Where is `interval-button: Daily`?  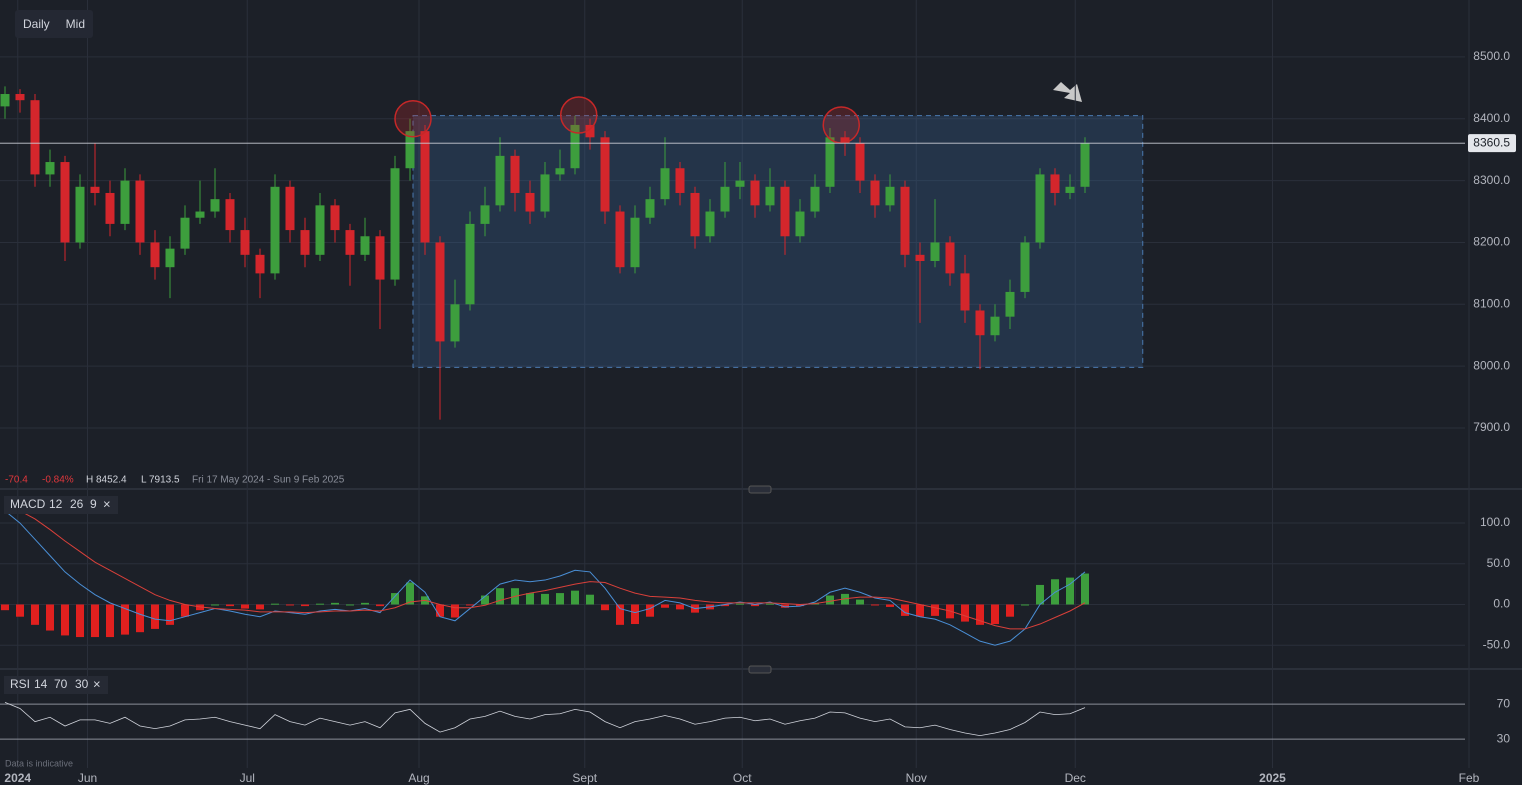 interval-button: Daily is located at coordinates (36, 24).